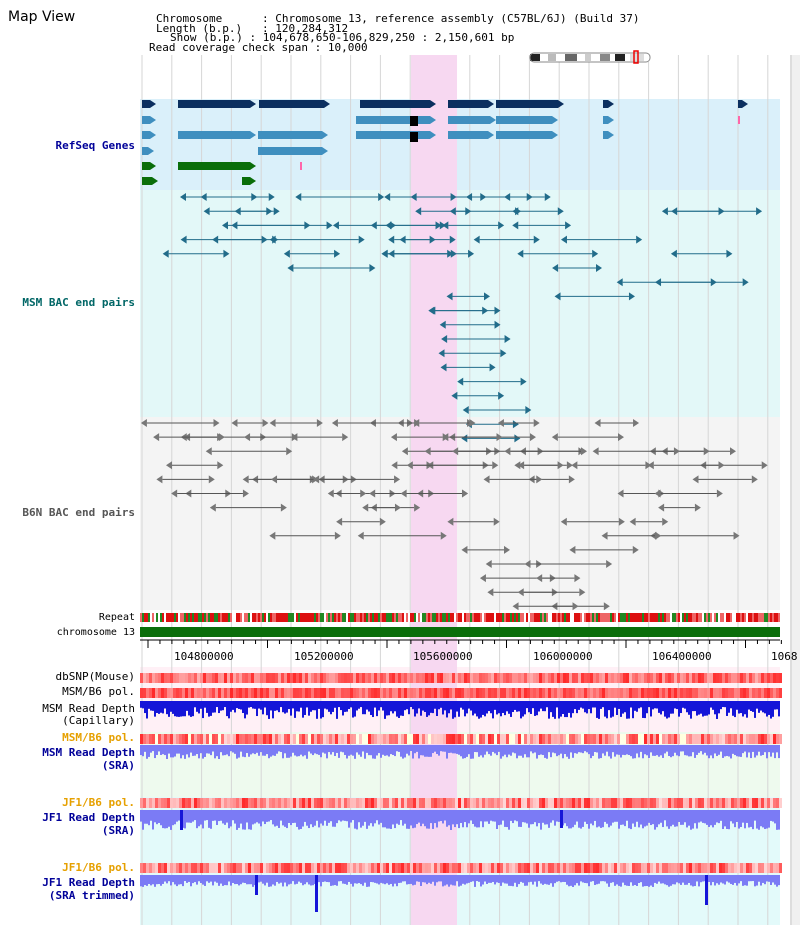 The image size is (800, 925). I want to click on gene-exon, so click(214, 104).